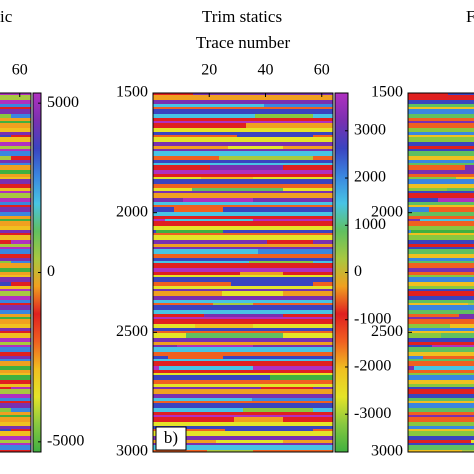 The height and width of the screenshot is (474, 474). Describe the element at coordinates (132, 451) in the screenshot. I see `y-tick-label: 3000` at that location.